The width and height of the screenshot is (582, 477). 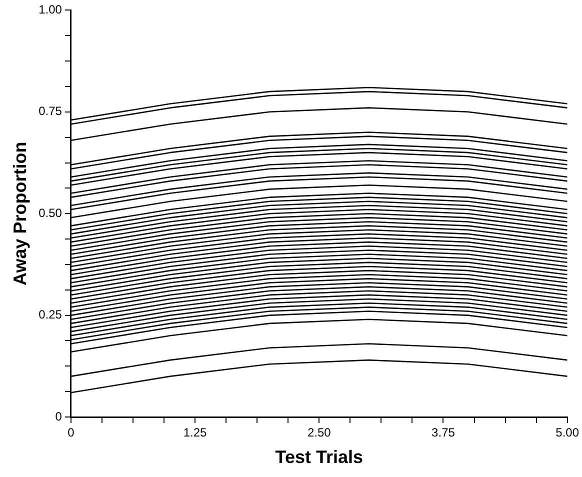 I want to click on y-tick-label: 0.50, so click(x=50, y=213).